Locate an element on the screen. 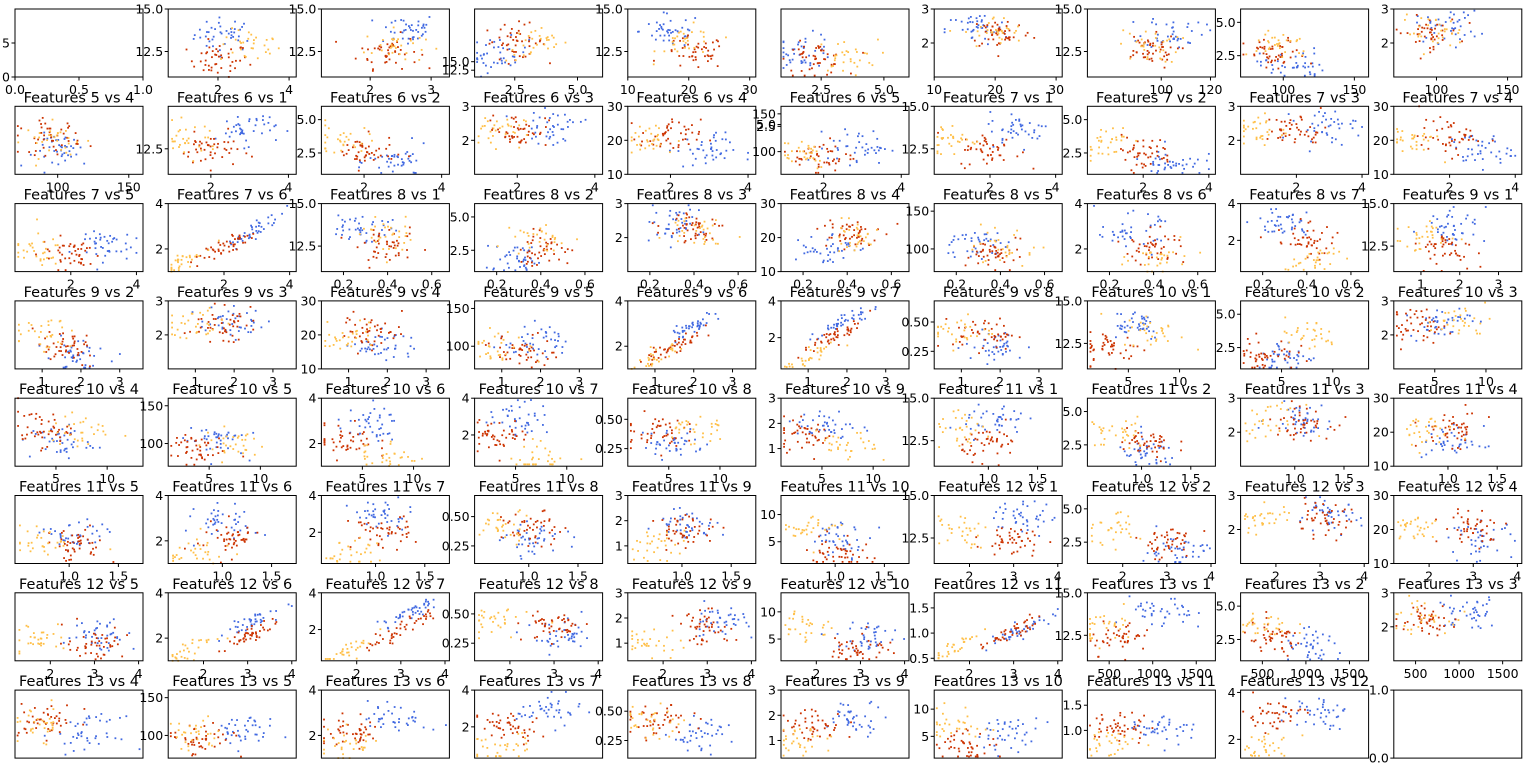 Image resolution: width=1536 pixels, height=767 pixels. y-tick-label: 2 is located at coordinates (159, 248).